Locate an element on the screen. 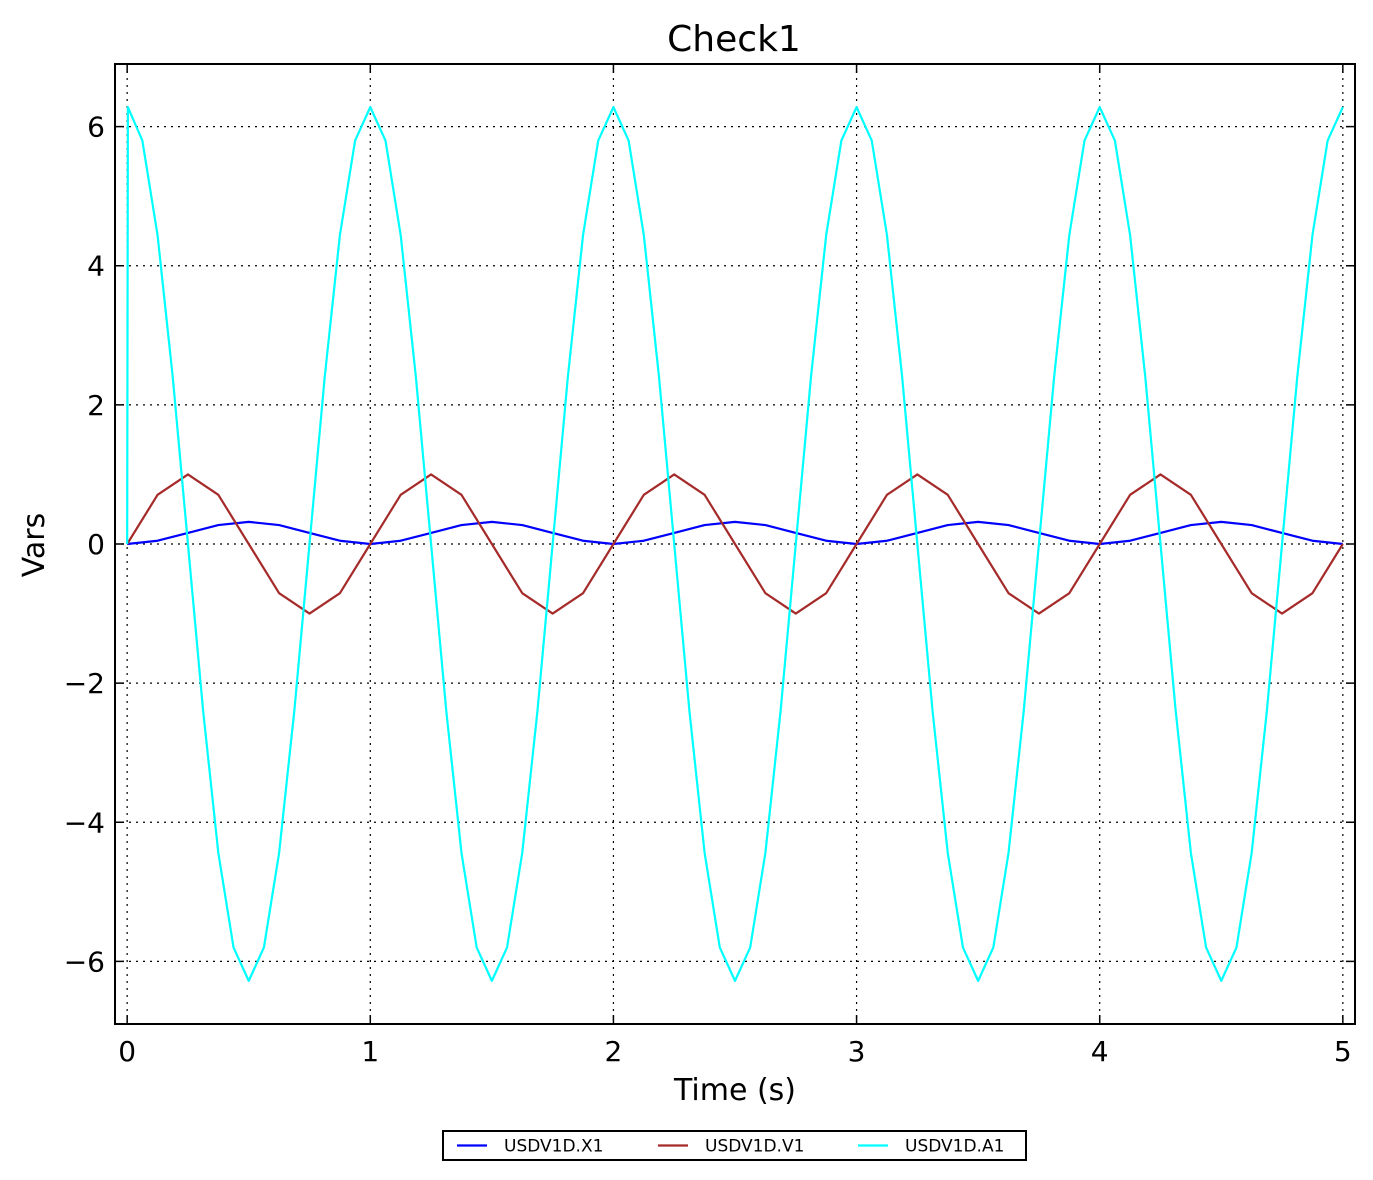  y-tick-label: 6 is located at coordinates (96, 127).